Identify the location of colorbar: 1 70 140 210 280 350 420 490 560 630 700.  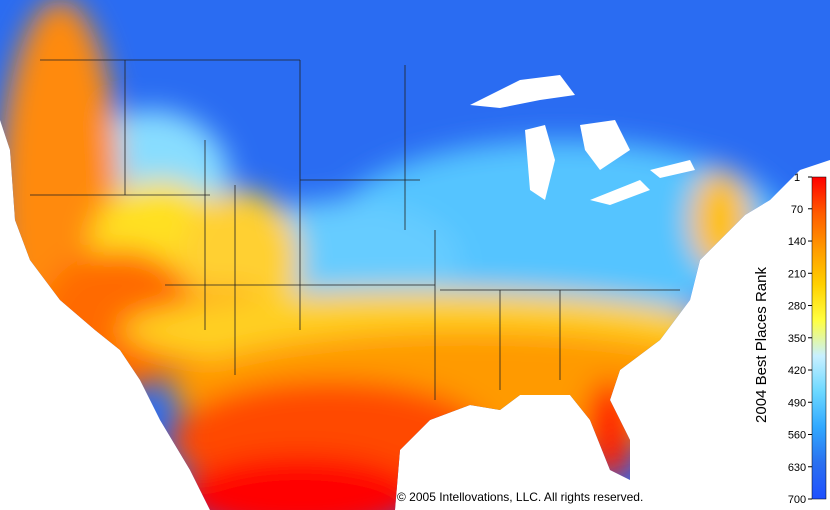
(807, 339).